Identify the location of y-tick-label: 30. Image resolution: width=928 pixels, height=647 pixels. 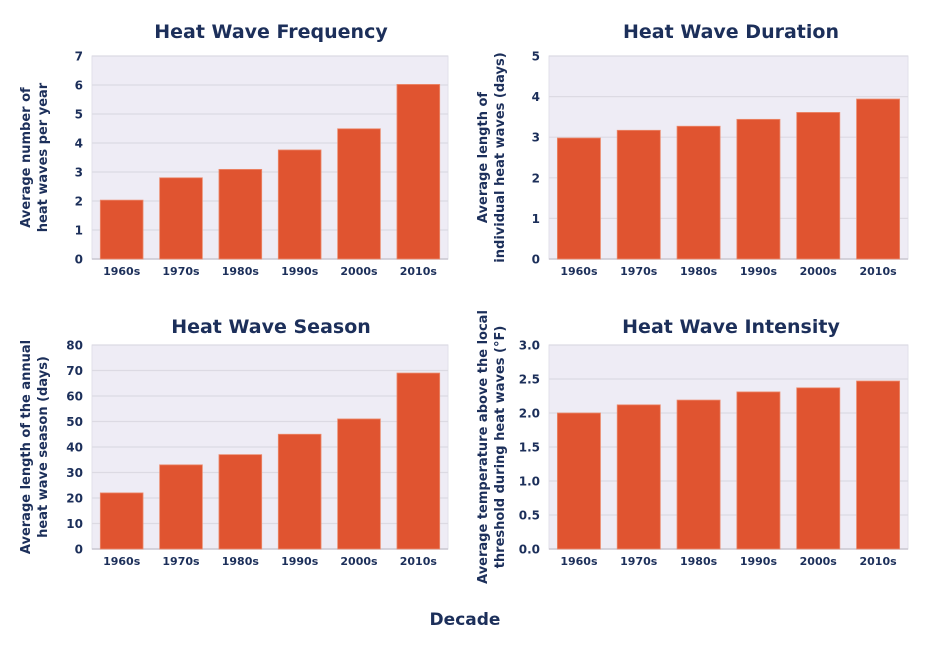
(74, 473).